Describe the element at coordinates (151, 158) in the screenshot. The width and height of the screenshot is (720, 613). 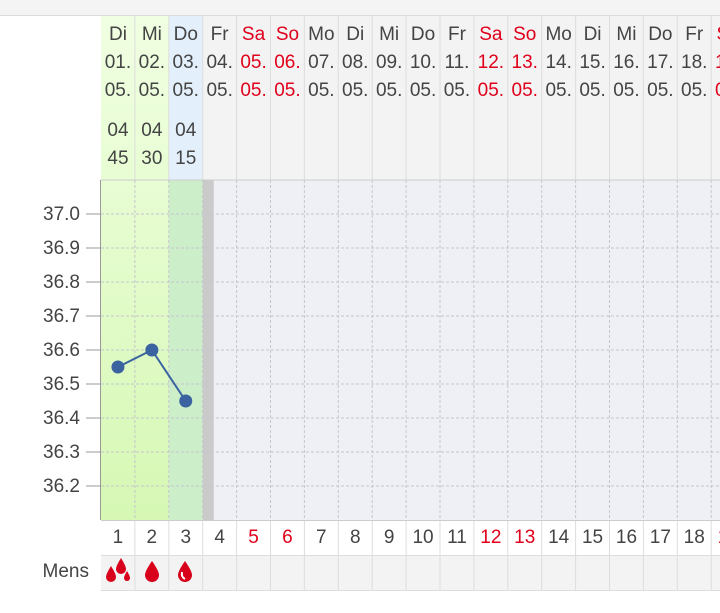
I see `time-minute: 30` at that location.